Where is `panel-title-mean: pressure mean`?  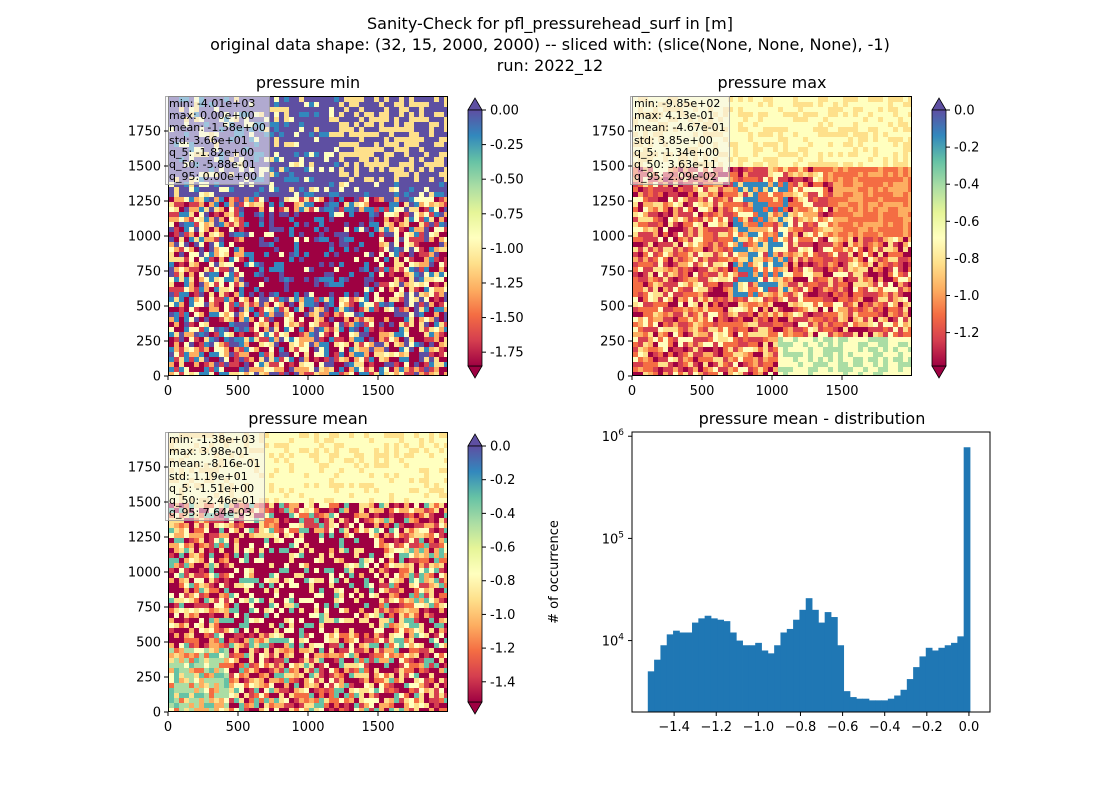 panel-title-mean: pressure mean is located at coordinates (308, 418).